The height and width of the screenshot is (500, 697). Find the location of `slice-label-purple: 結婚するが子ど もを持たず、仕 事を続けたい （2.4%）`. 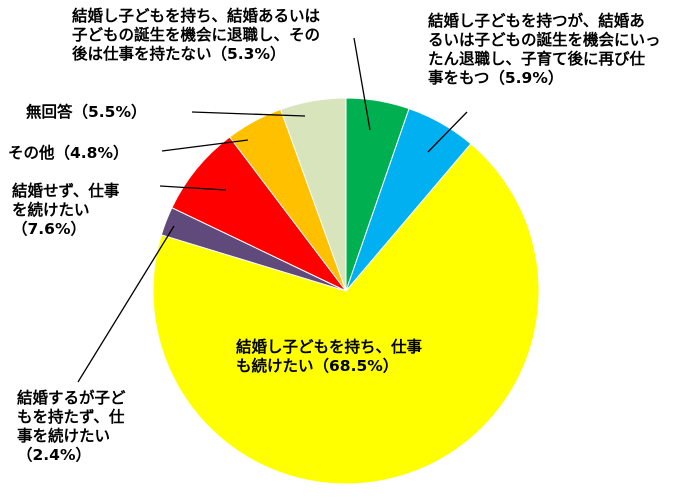

slice-label-purple: 結婚するが子ど もを持たず、仕 事を続けたい （2.4%） is located at coordinates (71, 426).